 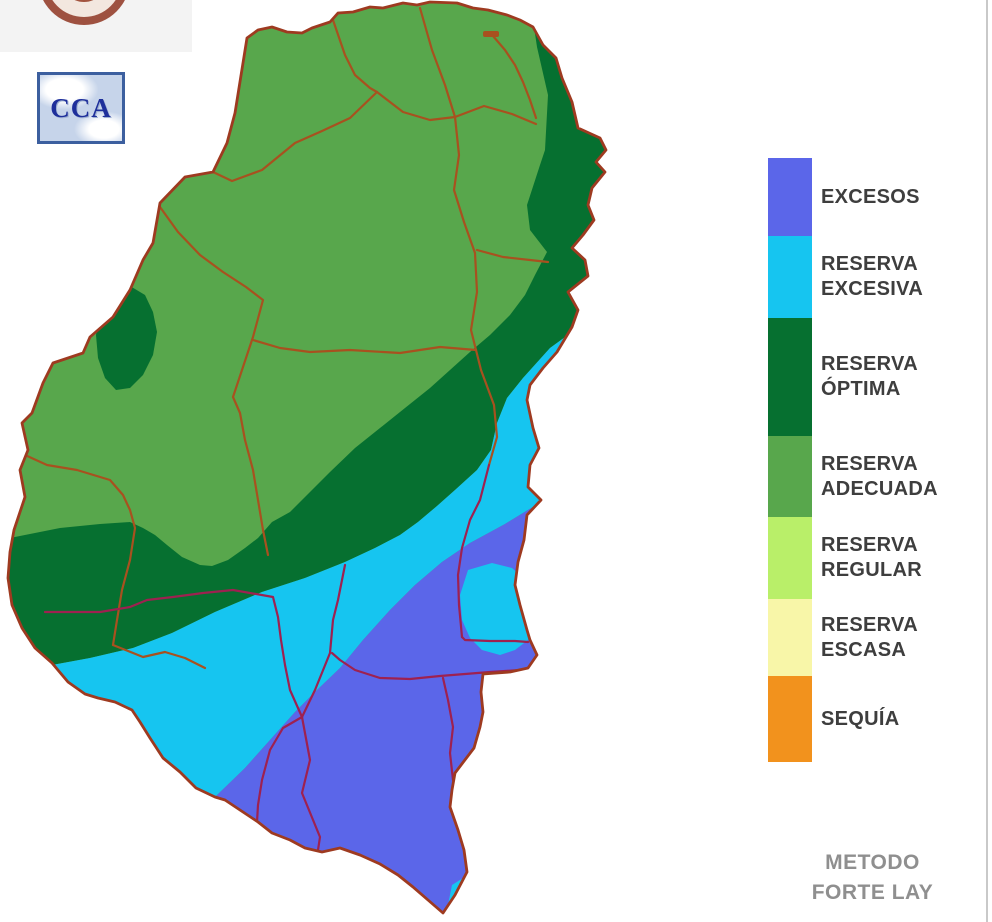 What do you see at coordinates (790, 277) in the screenshot?
I see `legend-swatch-reserva-excesiva` at bounding box center [790, 277].